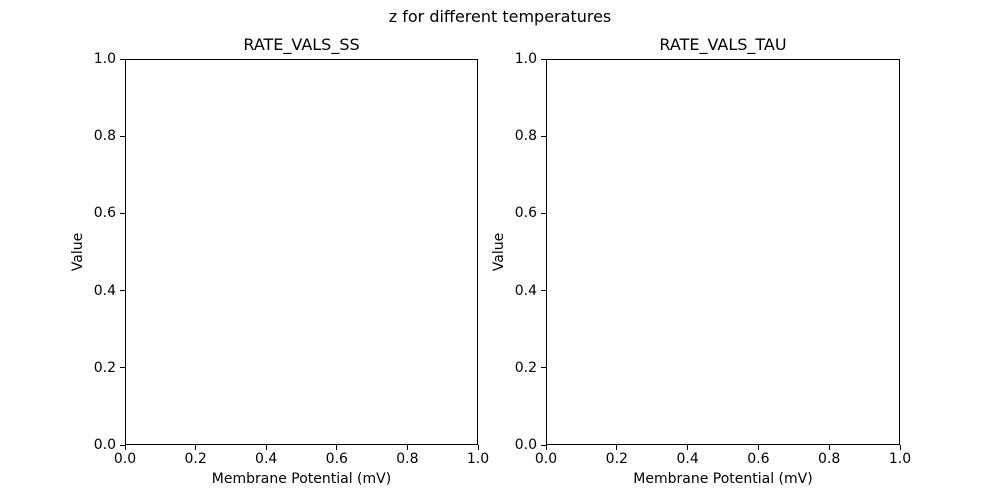 The width and height of the screenshot is (1000, 500). I want to click on axes-title: RATE_VALS_TAU, so click(723, 44).